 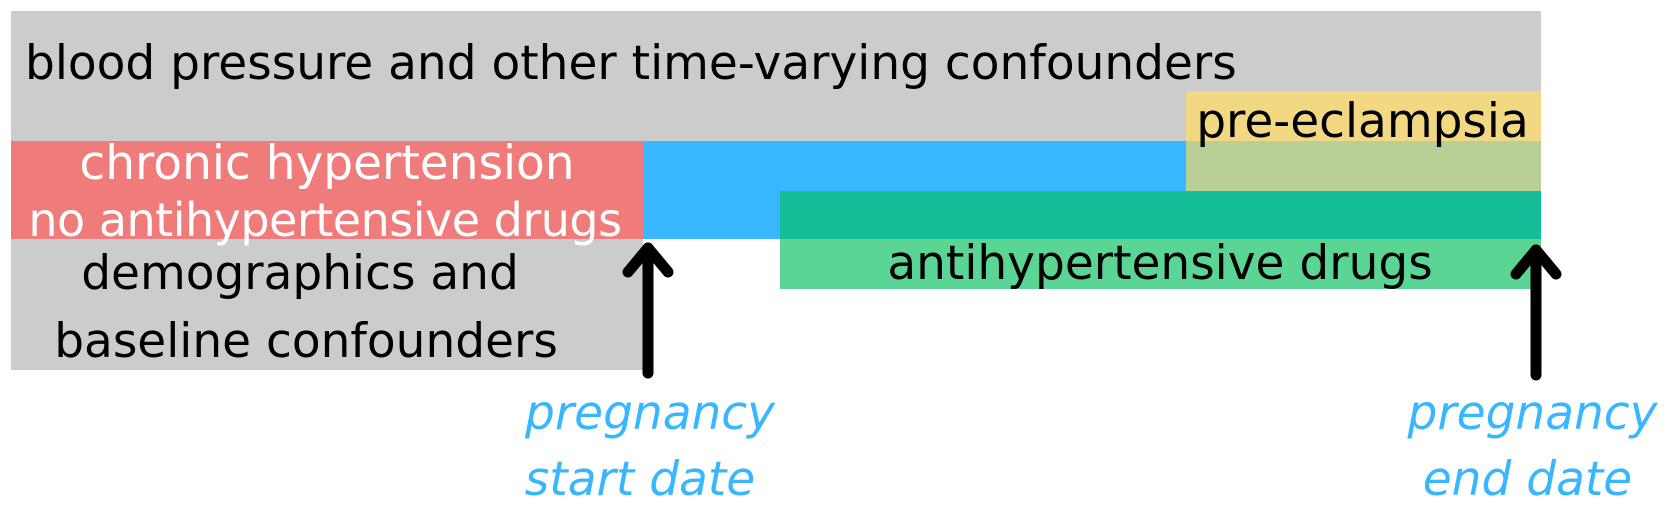 I want to click on baseline-label-line2: baseline confounders, so click(x=306, y=341).